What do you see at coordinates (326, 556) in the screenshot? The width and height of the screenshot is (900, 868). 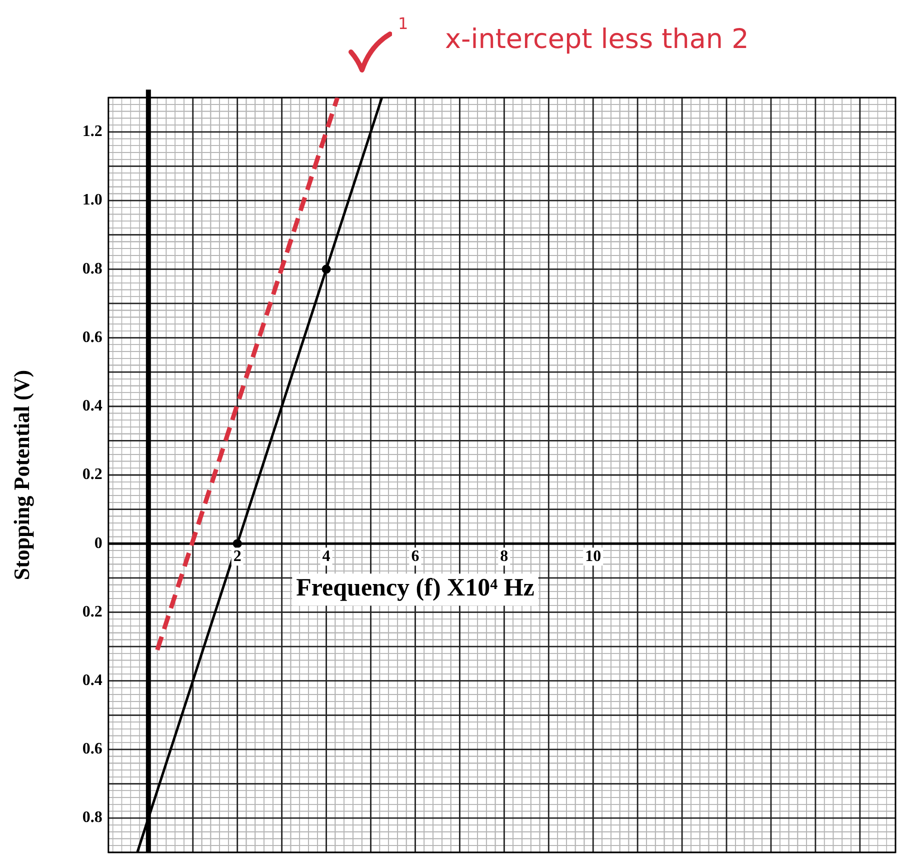 I see `x-tick-label: 4` at bounding box center [326, 556].